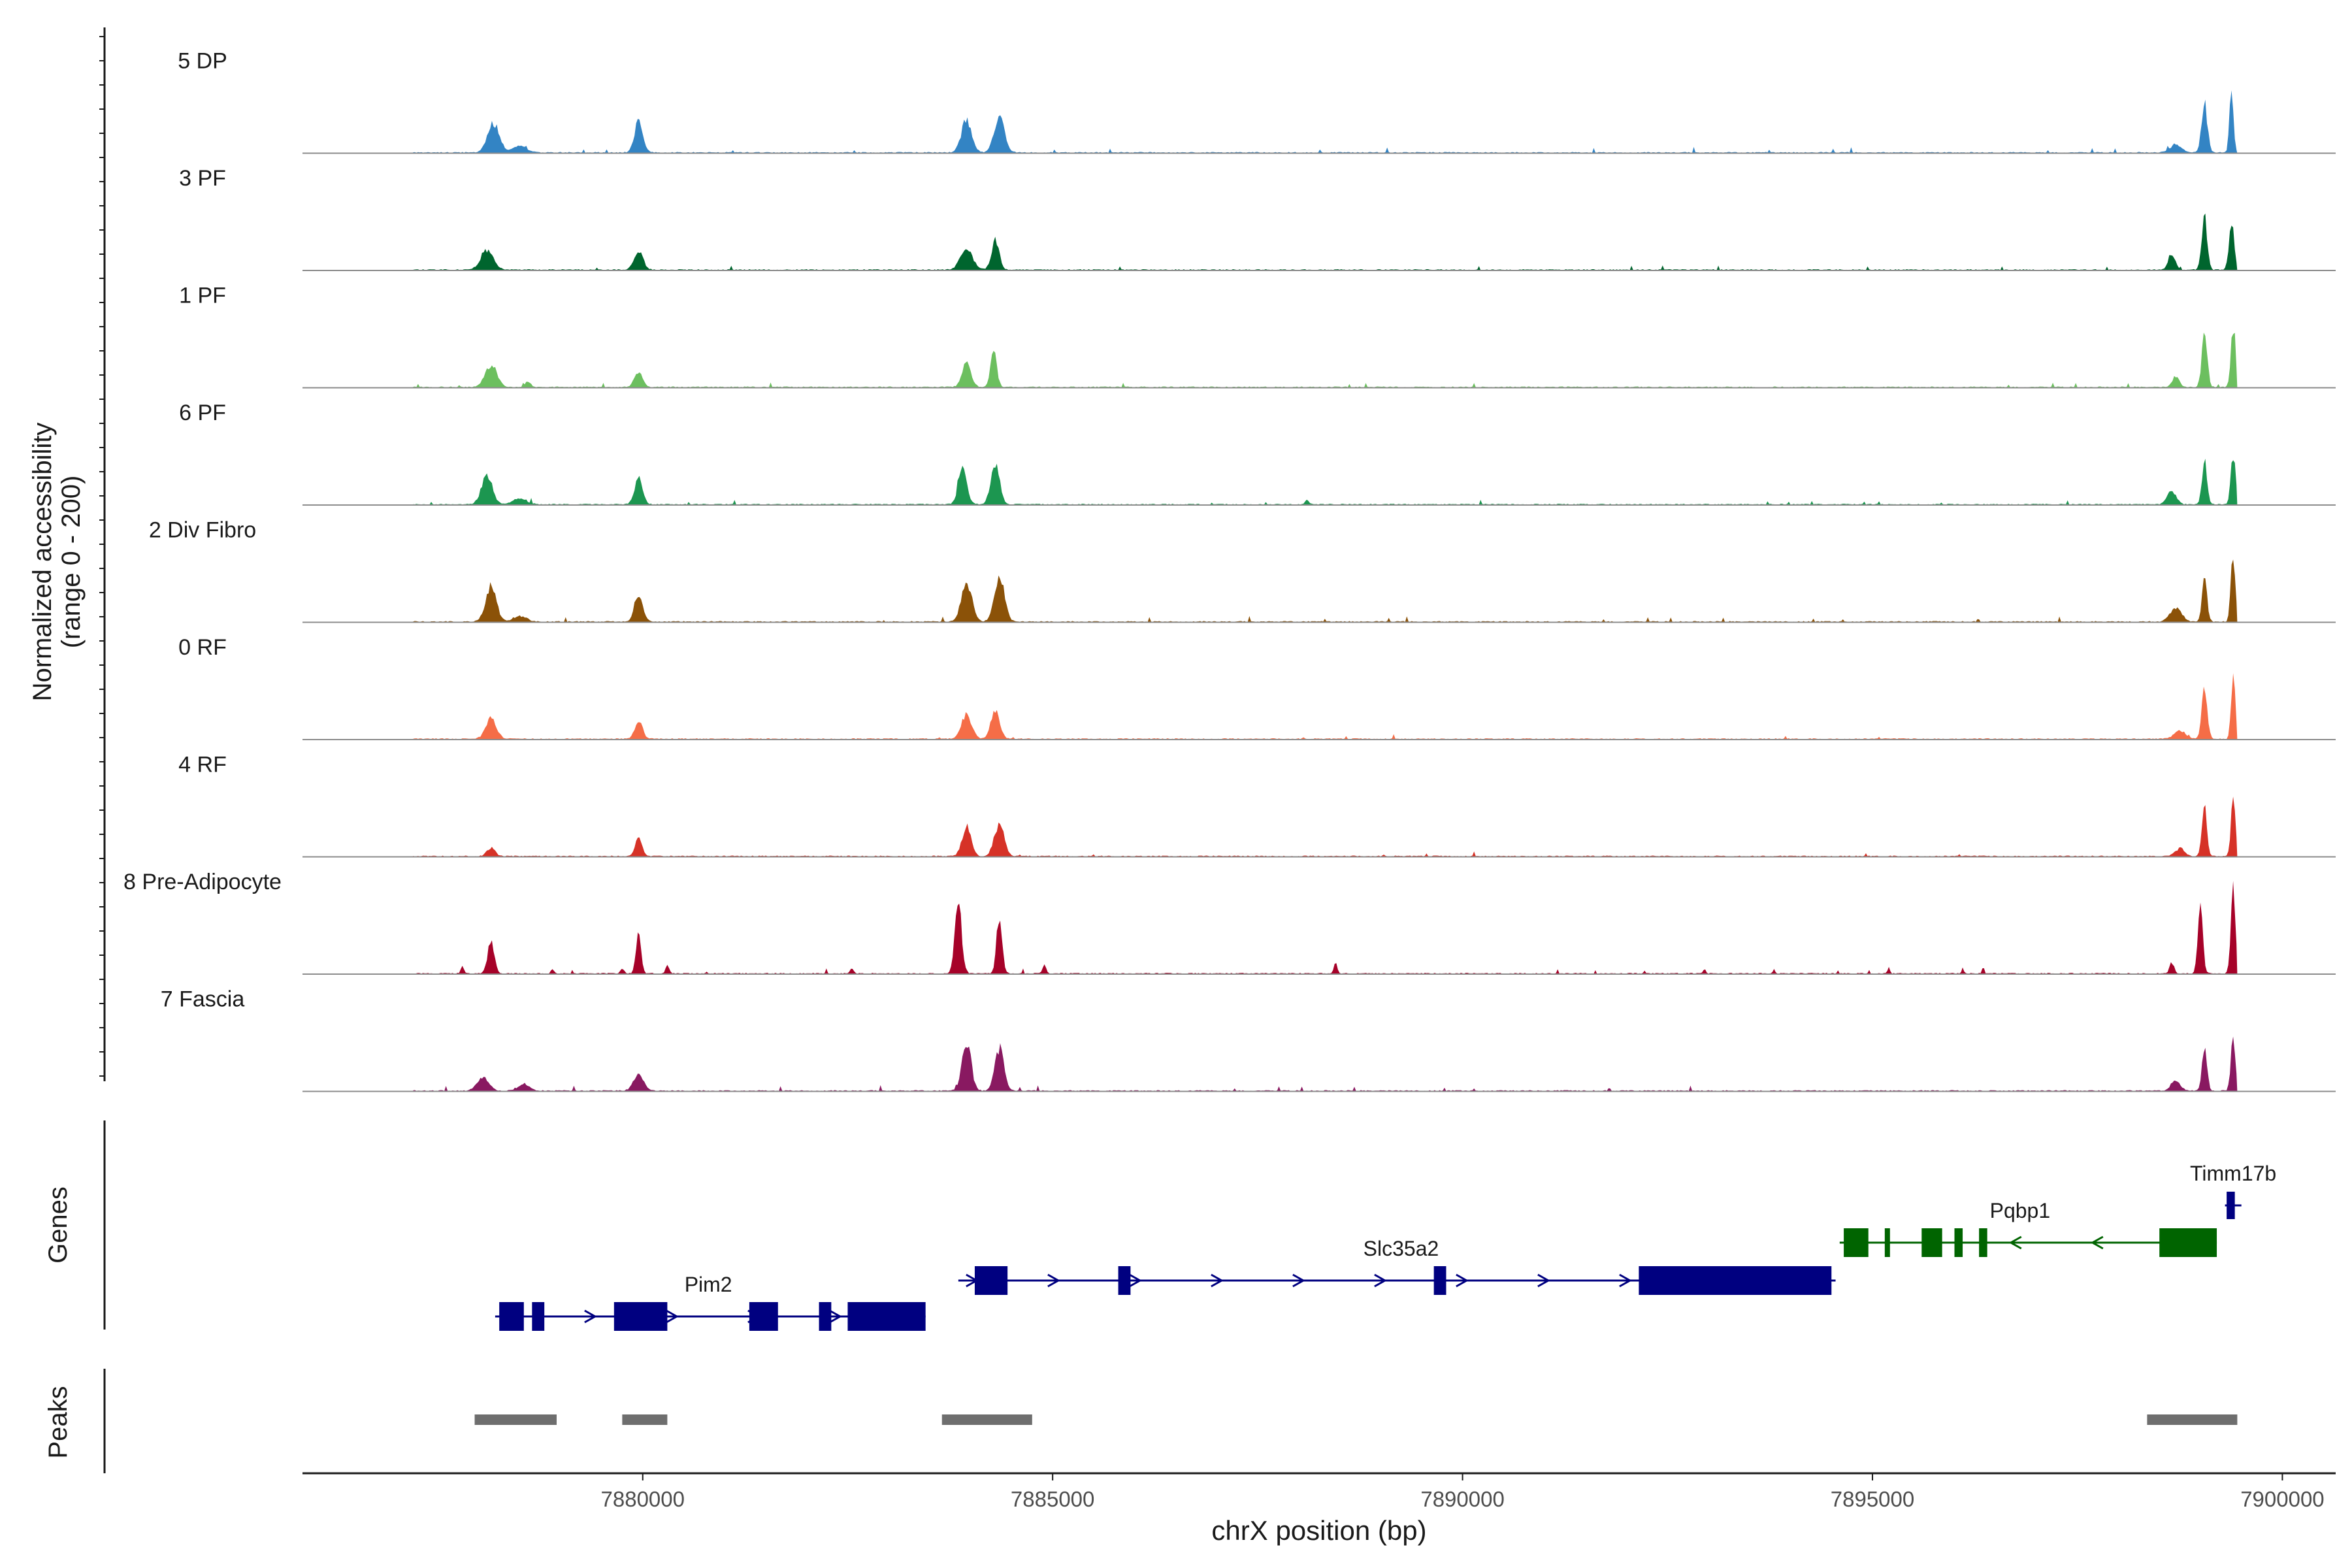 This screenshot has height=1568, width=2352. Describe the element at coordinates (2233, 1173) in the screenshot. I see `gene-label: Timm17b` at that location.